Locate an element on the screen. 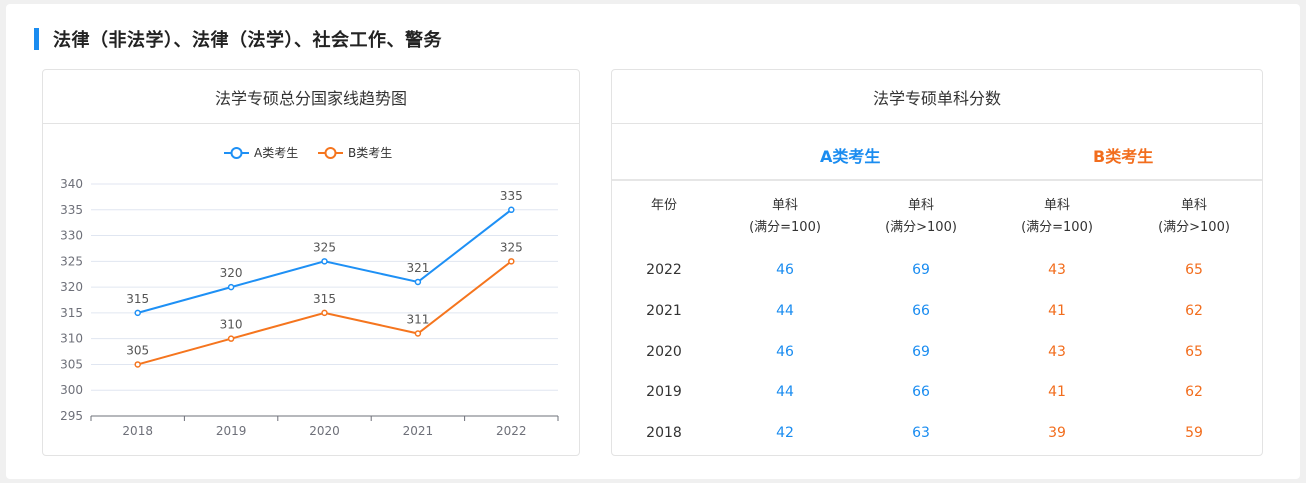  data-label: 321 is located at coordinates (417, 268).